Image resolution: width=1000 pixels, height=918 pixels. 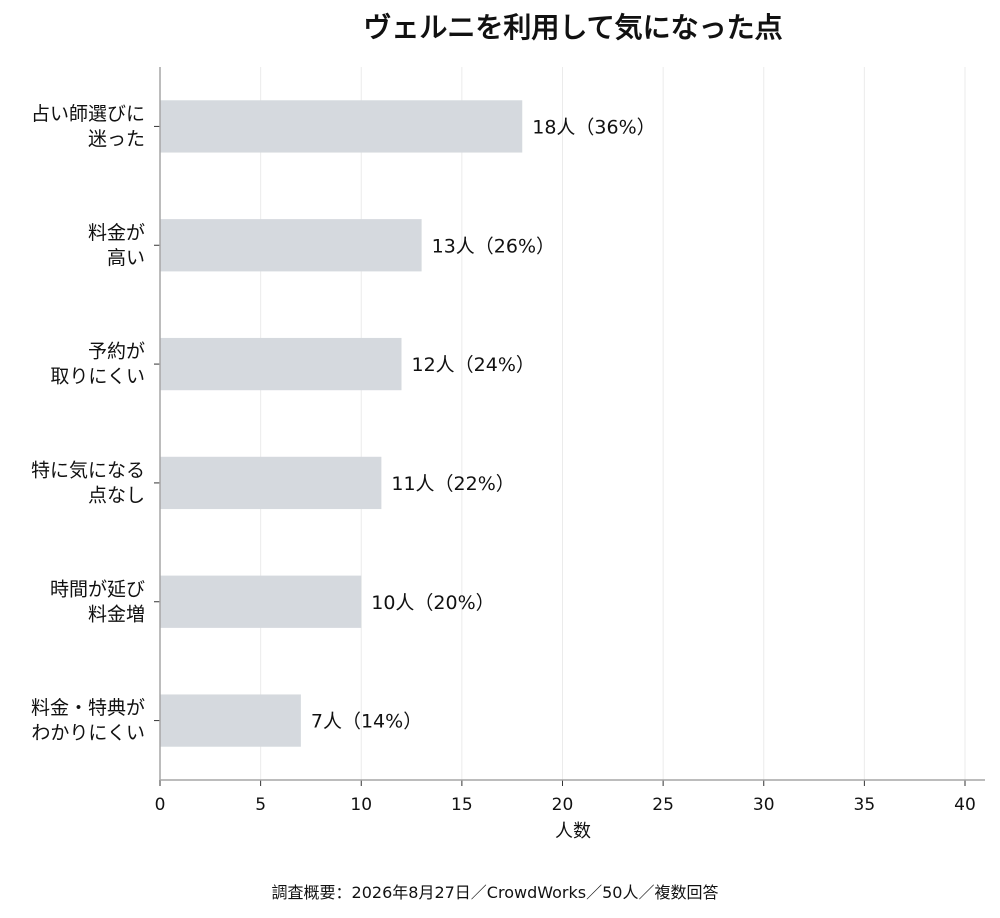 I want to click on category-label-line: 料金が, so click(x=116, y=233).